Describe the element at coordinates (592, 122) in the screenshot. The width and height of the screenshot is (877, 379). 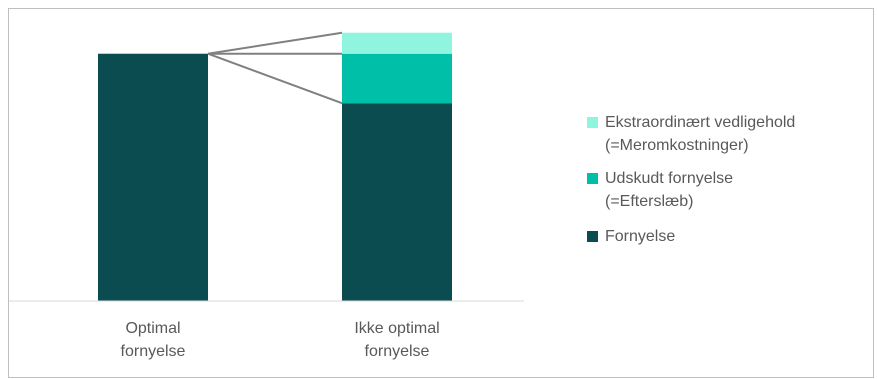
I see `legend-swatch-ekstra` at that location.